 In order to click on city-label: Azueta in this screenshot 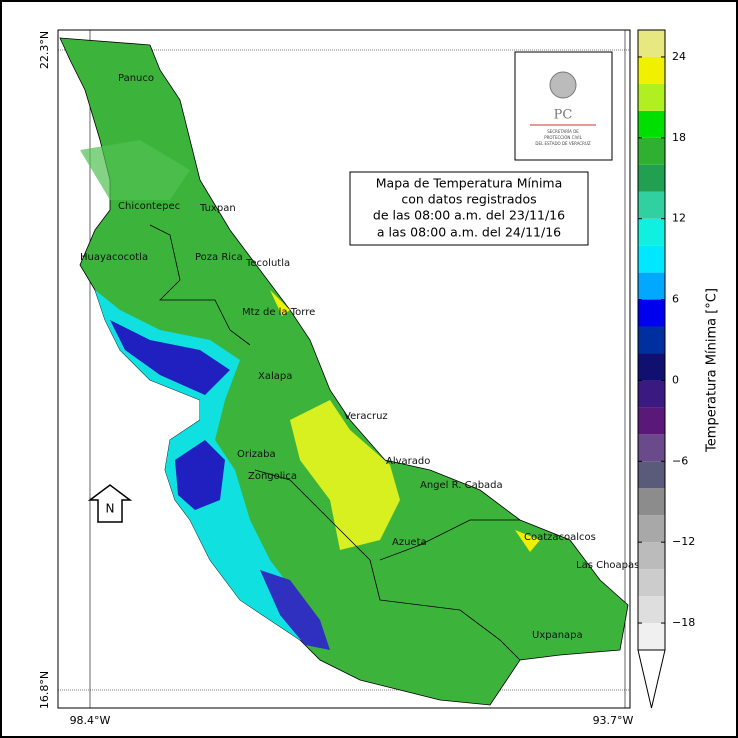, I will do `click(409, 542)`.